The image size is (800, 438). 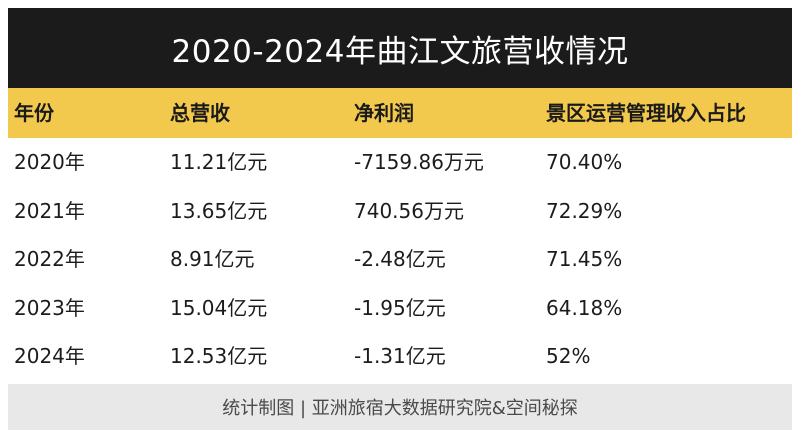 I want to click on table-header-row: 年份 总营收 净利润 景区运营管理收入占比, so click(x=400, y=113).